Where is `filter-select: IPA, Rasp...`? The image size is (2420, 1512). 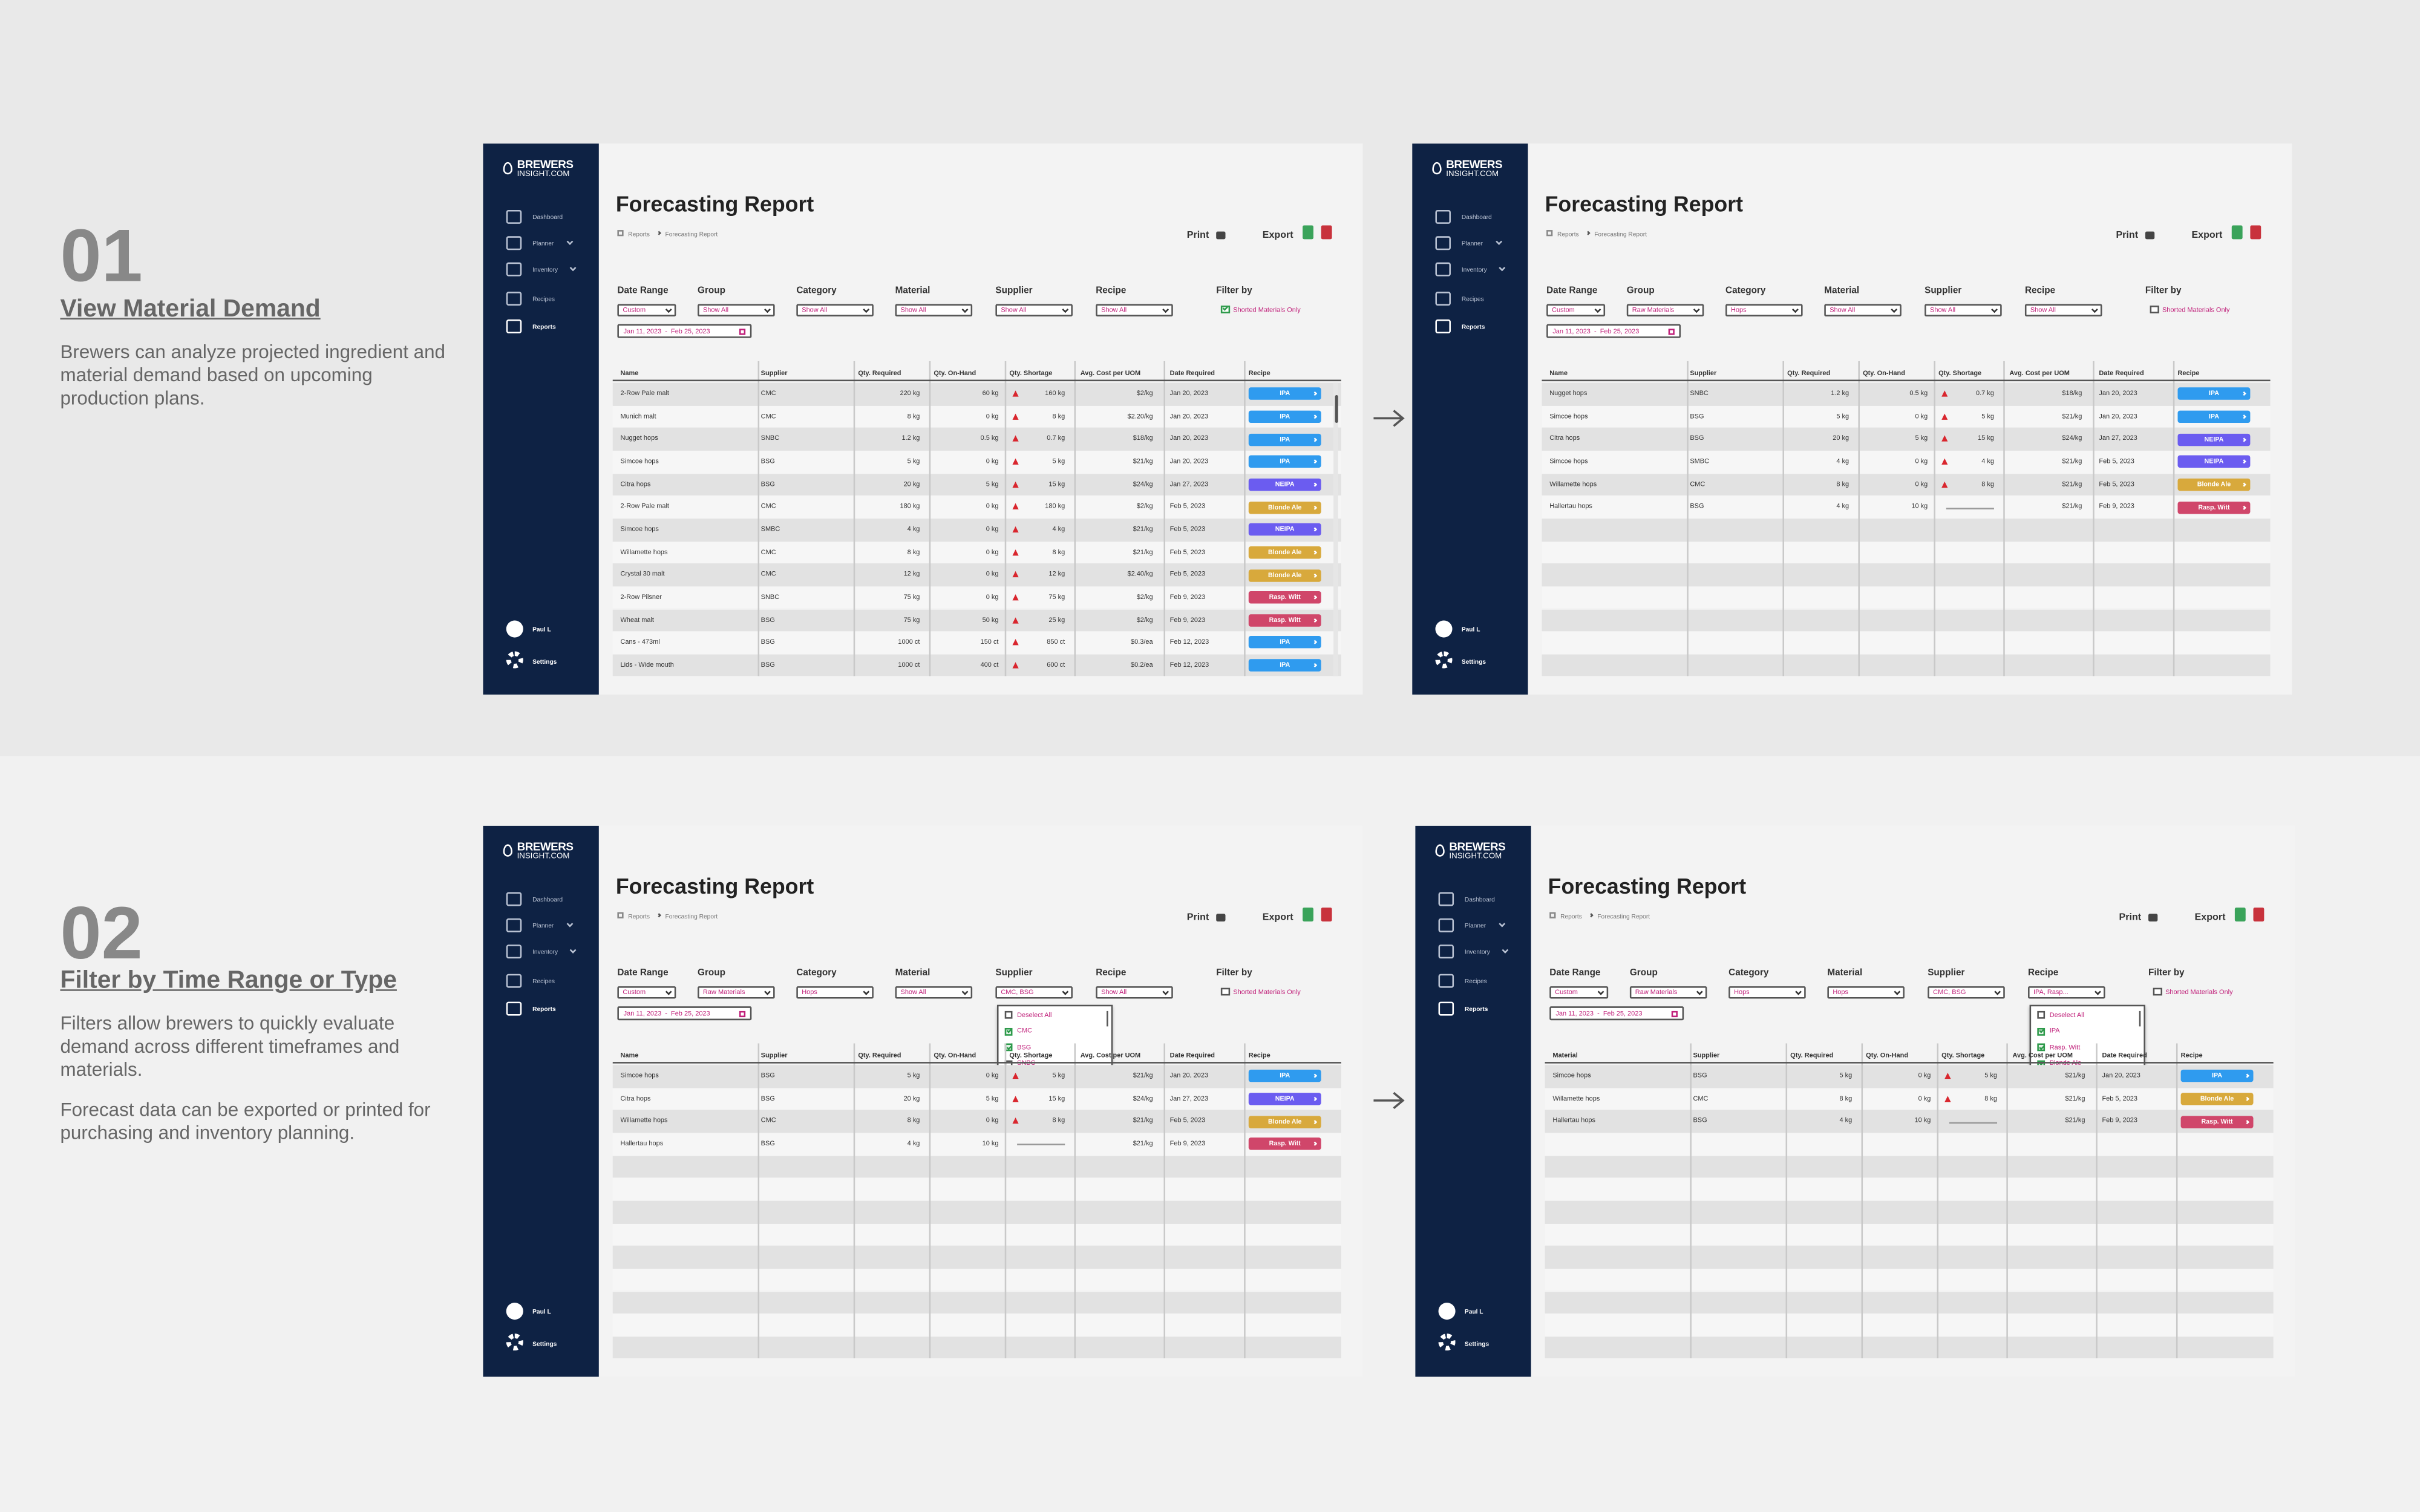 filter-select: IPA, Rasp... is located at coordinates (2066, 991).